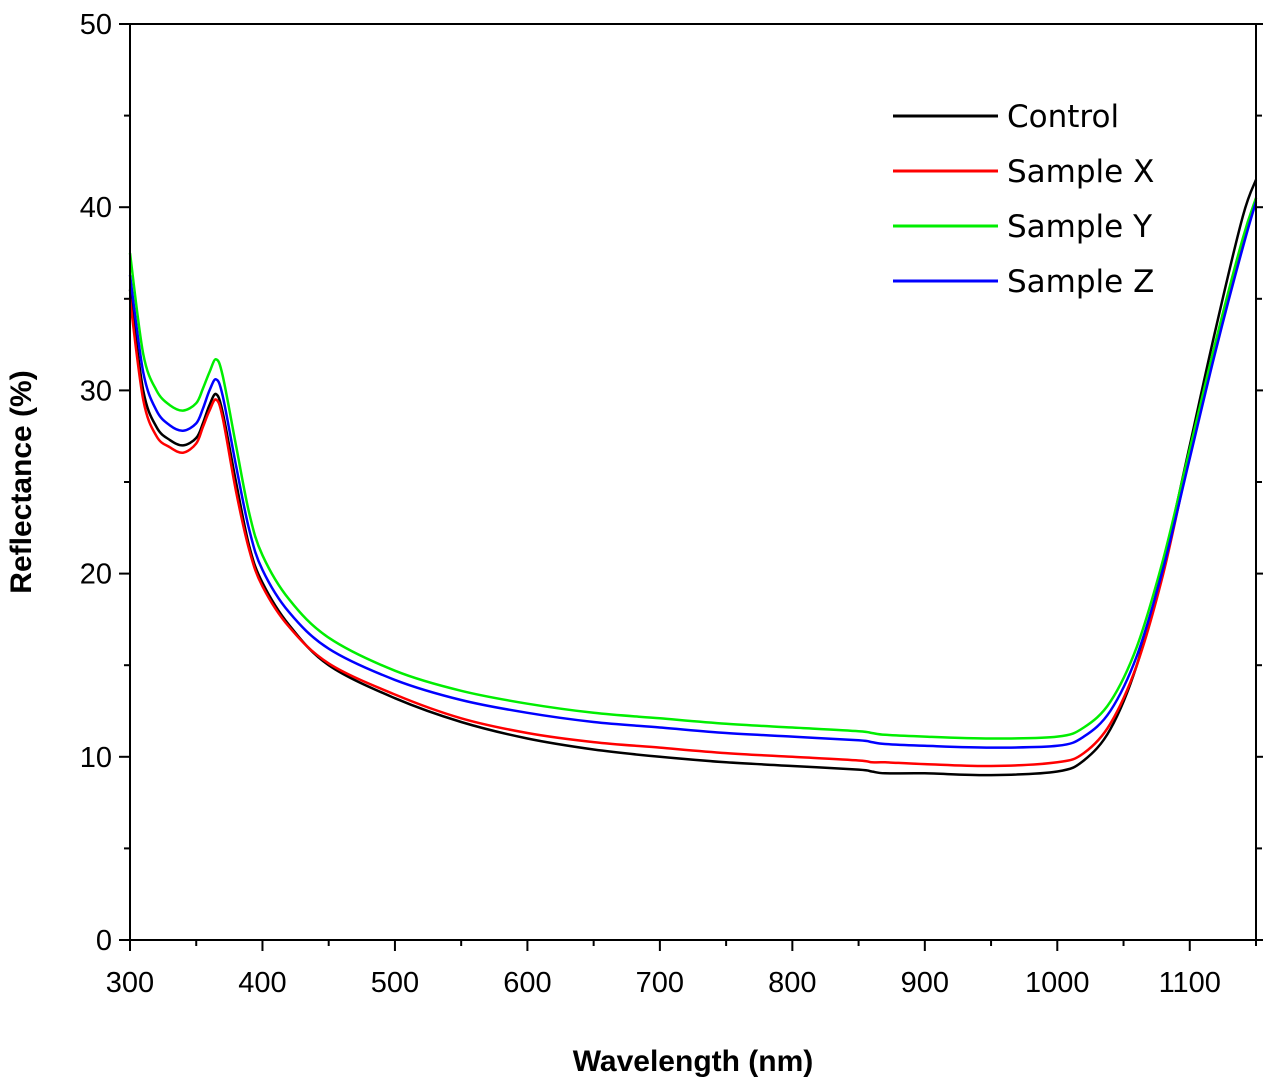 This screenshot has height=1087, width=1263. I want to click on y-axis-title: Reflectance (%), so click(21, 481).